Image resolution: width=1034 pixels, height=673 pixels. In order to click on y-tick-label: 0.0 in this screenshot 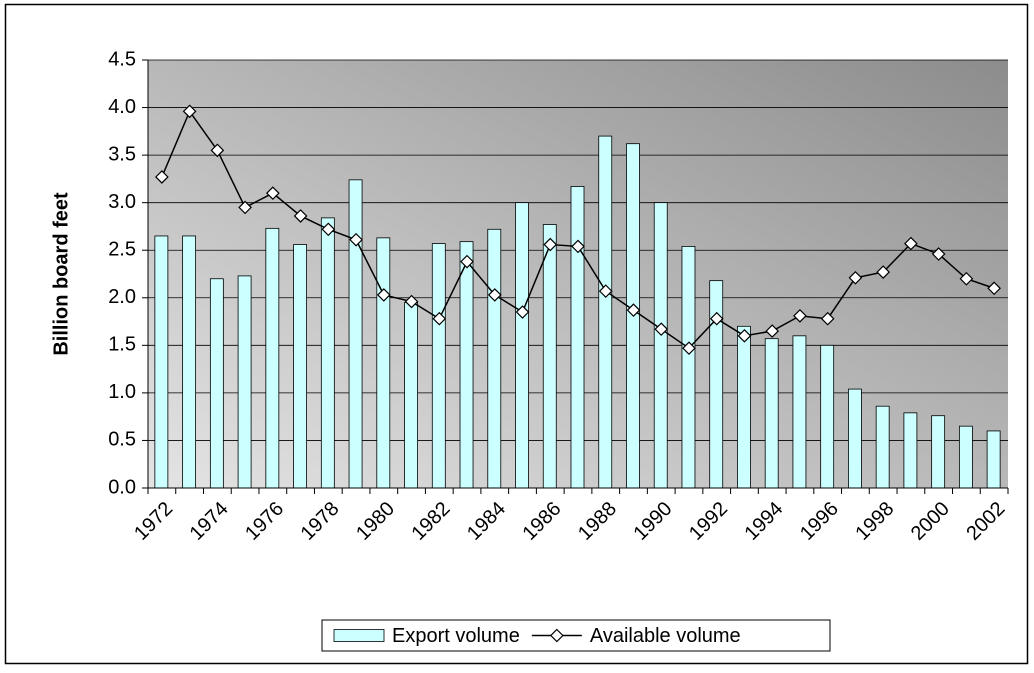, I will do `click(122, 487)`.